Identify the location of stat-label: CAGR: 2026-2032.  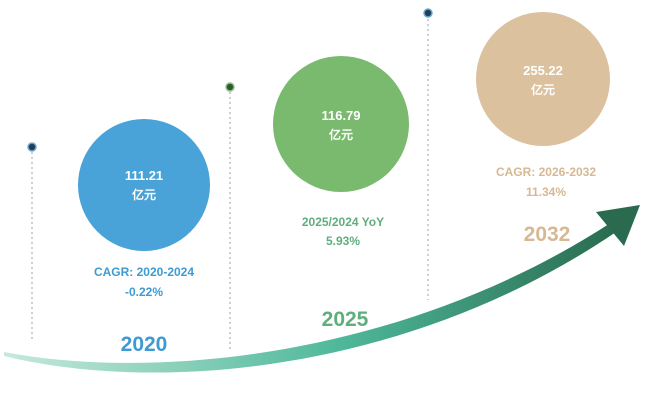
(546, 172).